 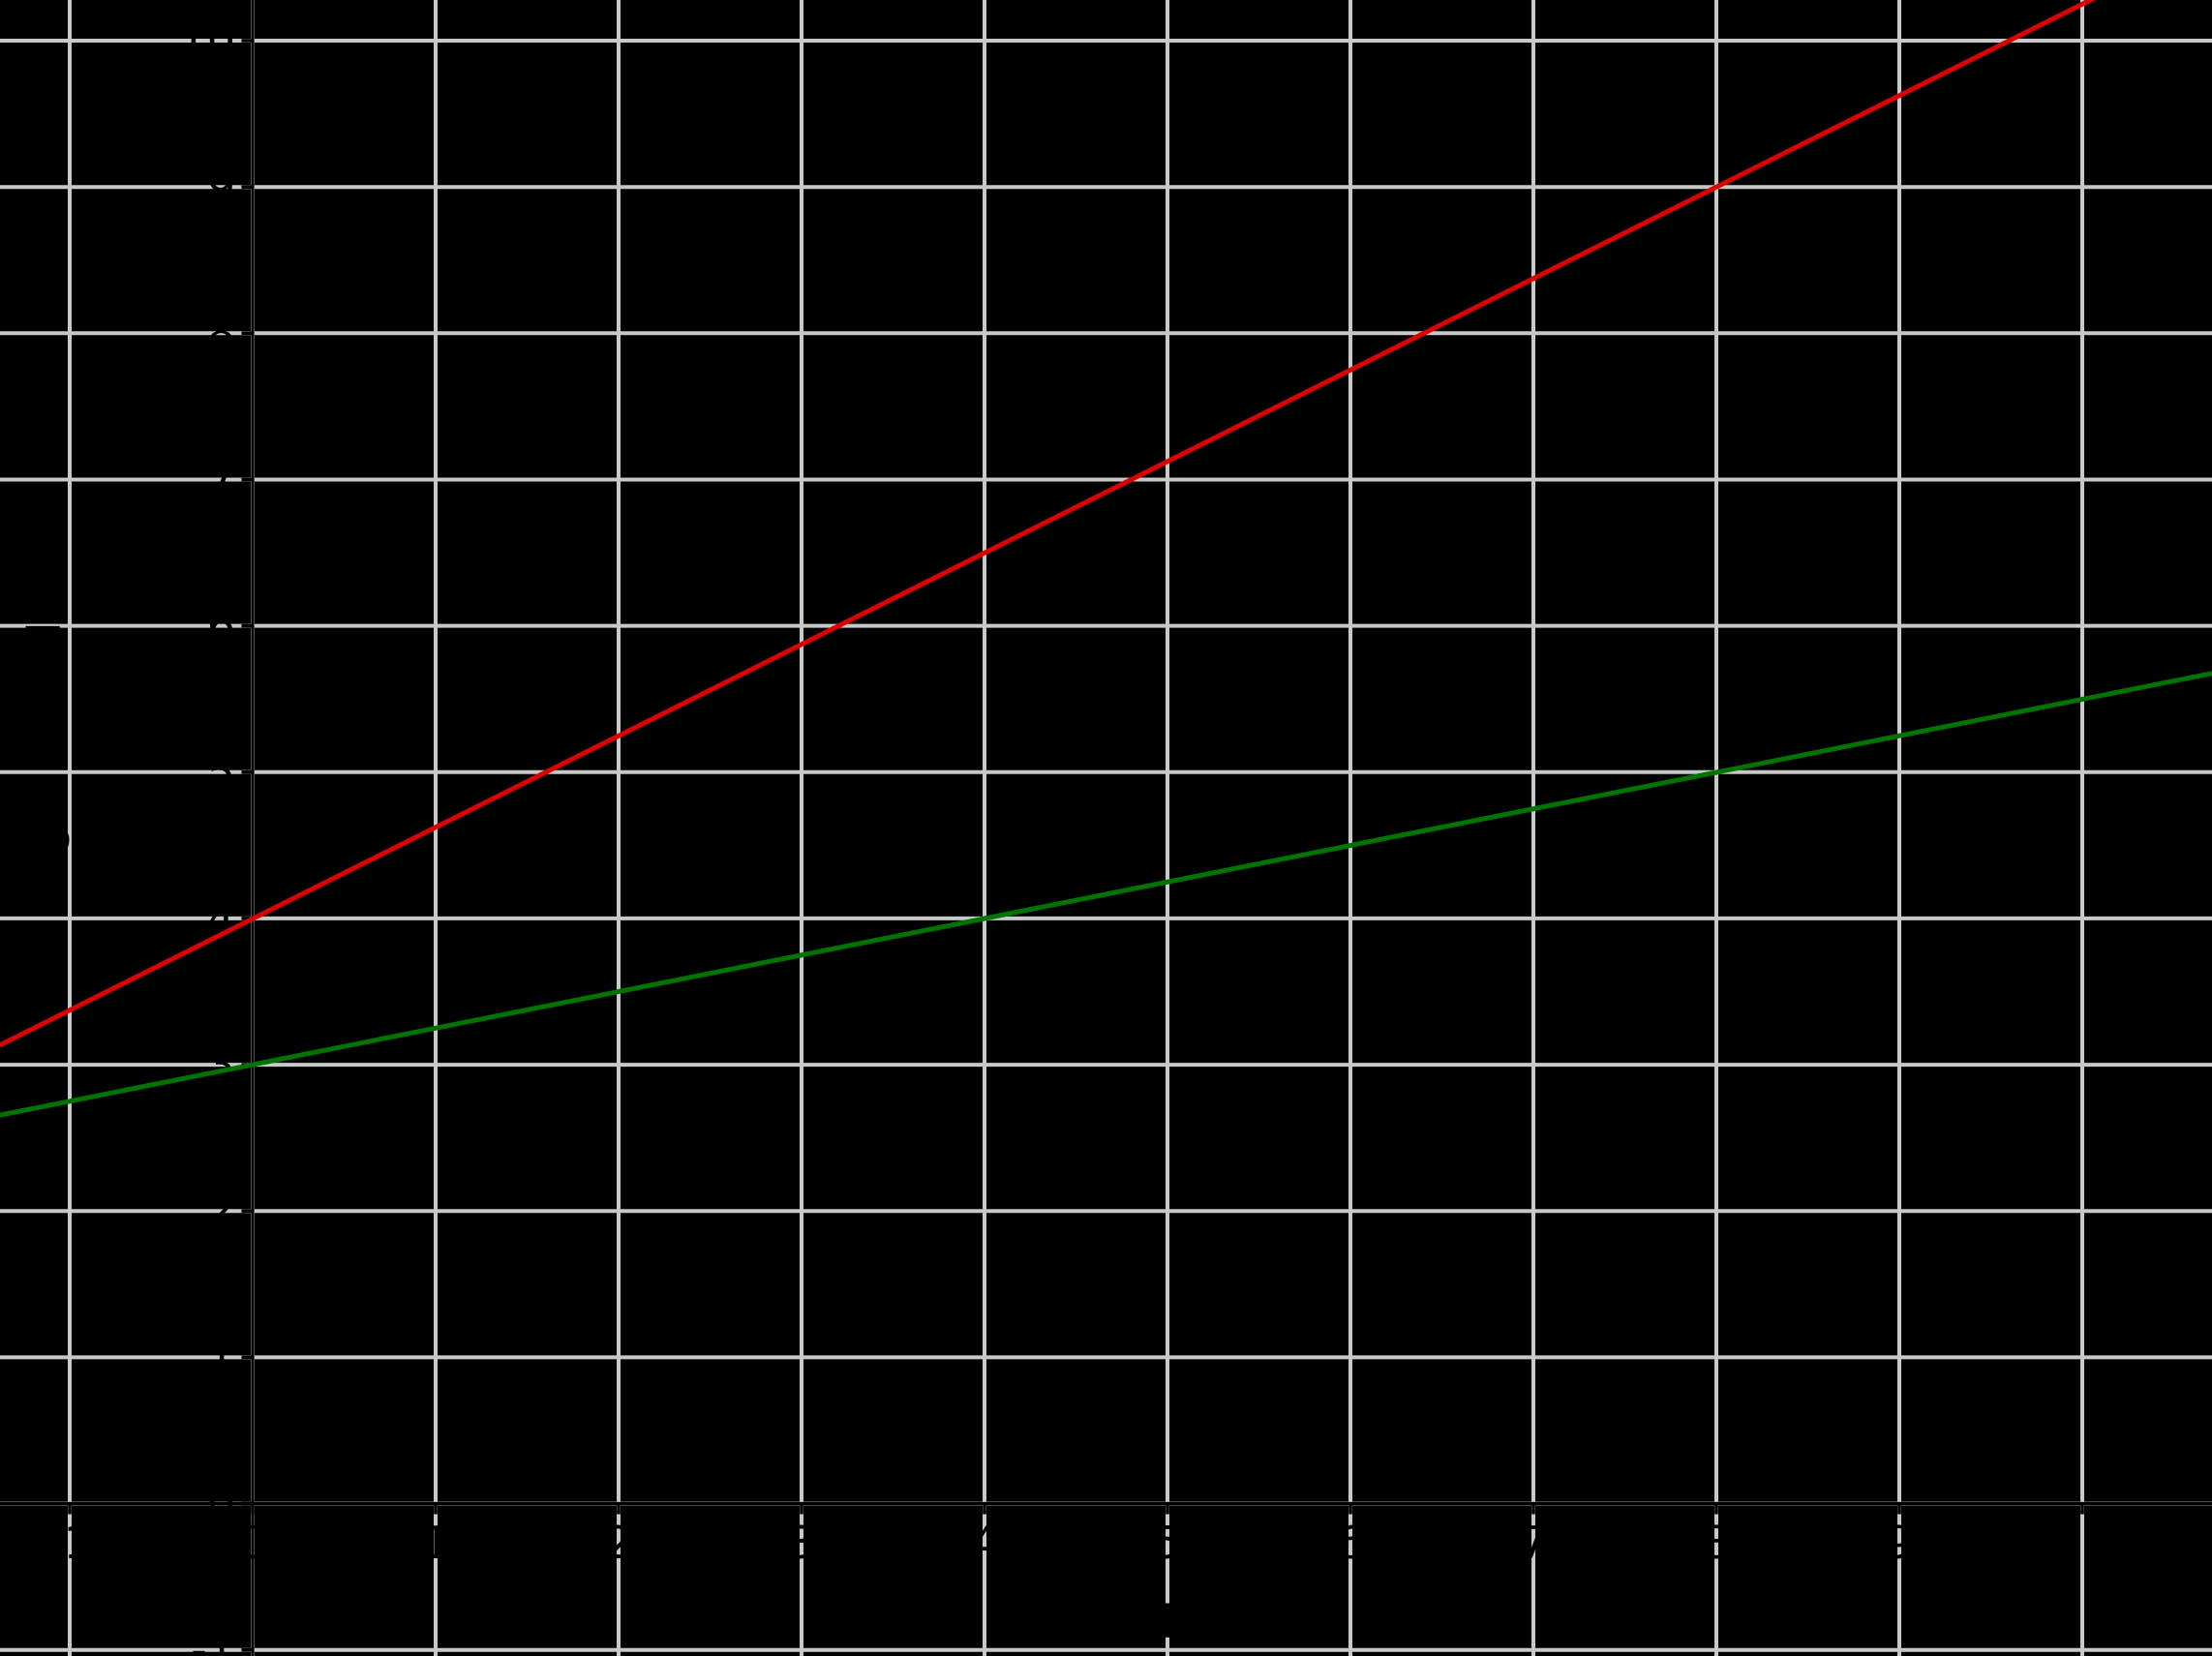 What do you see at coordinates (1533, 1543) in the screenshot?
I see `x-tick-label: 7` at bounding box center [1533, 1543].